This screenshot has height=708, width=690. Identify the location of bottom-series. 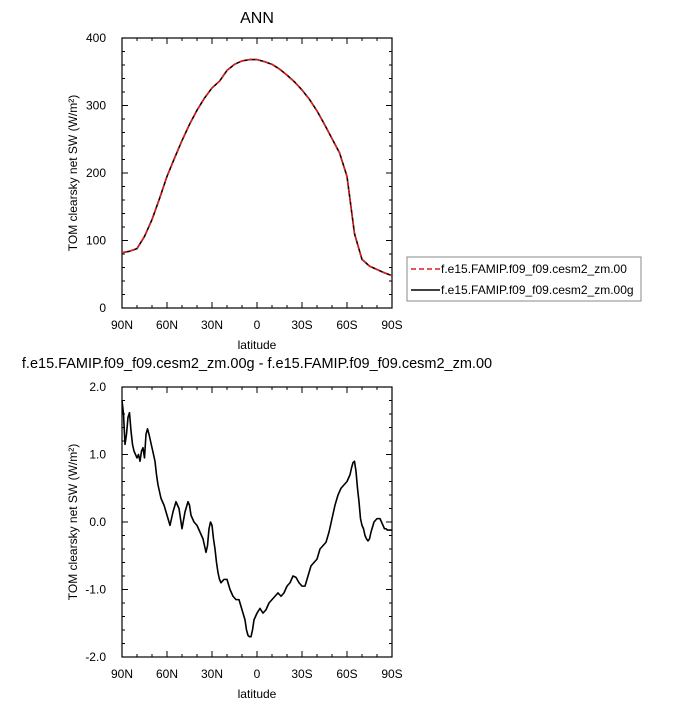
(256, 519).